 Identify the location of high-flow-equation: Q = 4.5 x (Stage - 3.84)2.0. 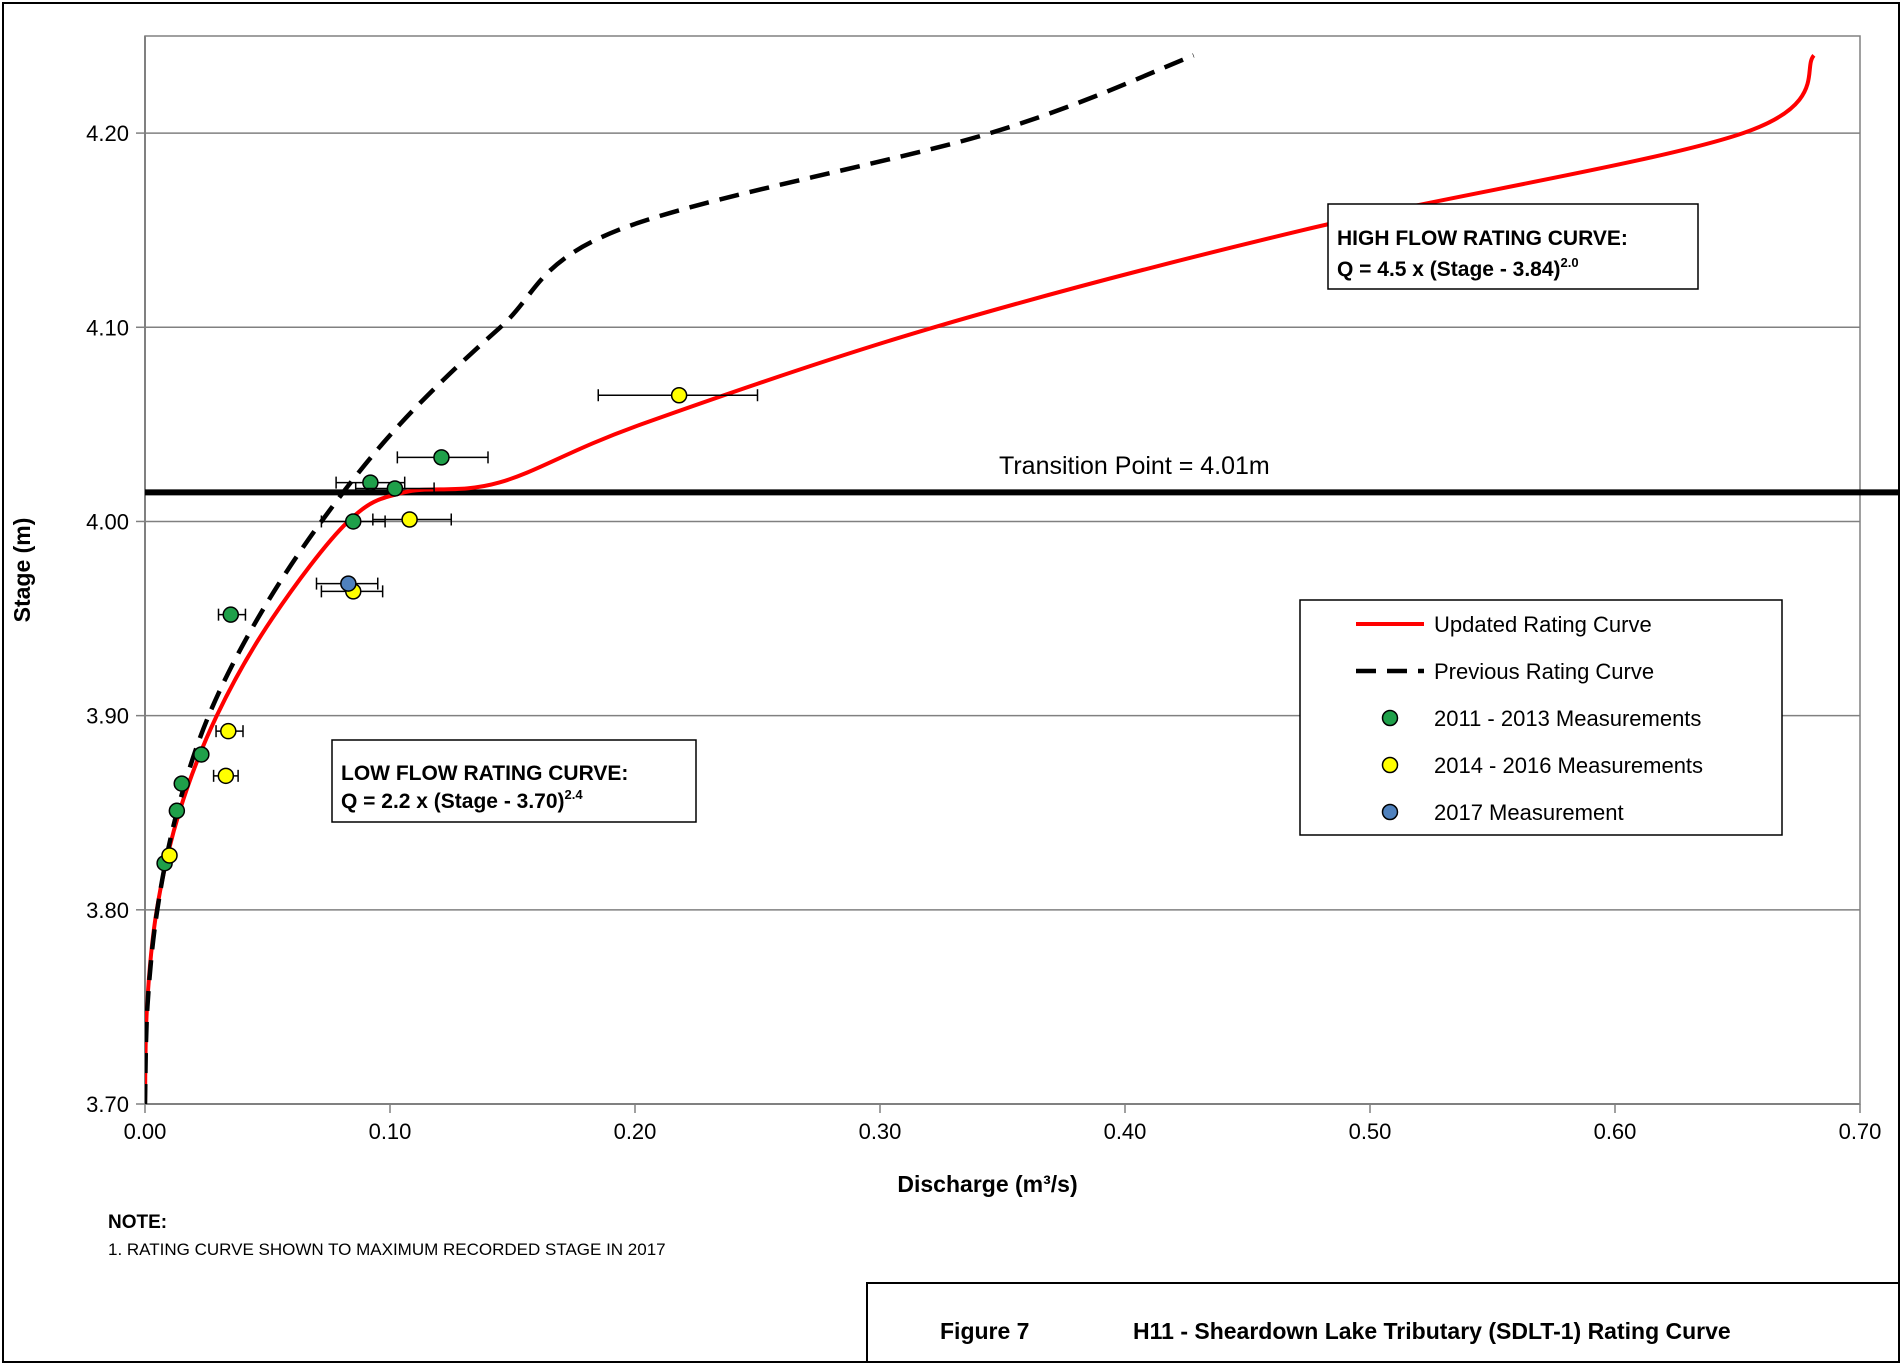
(1458, 268).